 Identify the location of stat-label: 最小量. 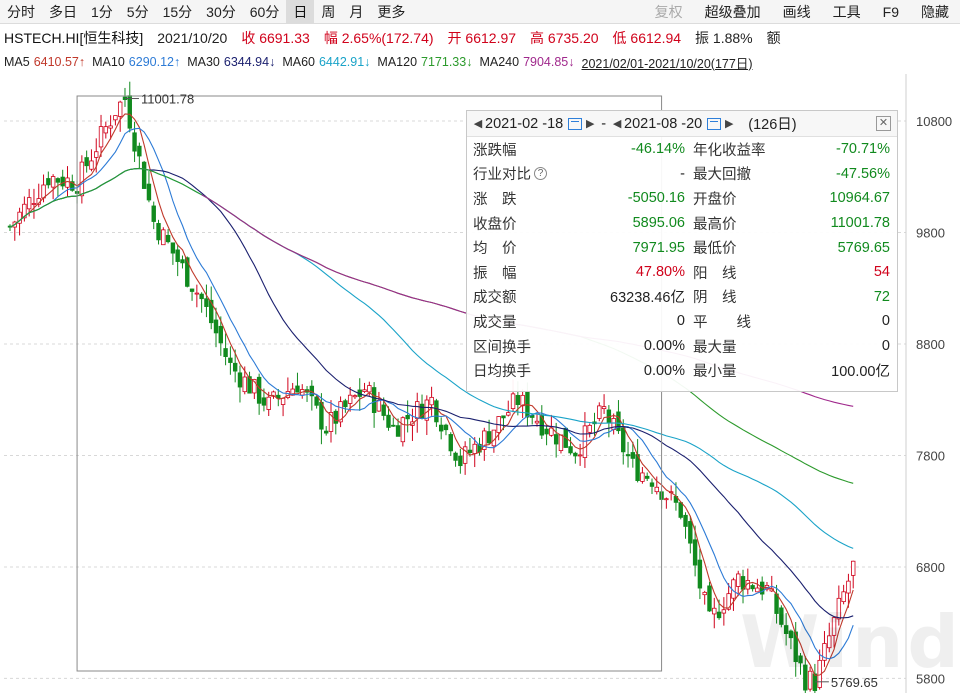
(715, 372).